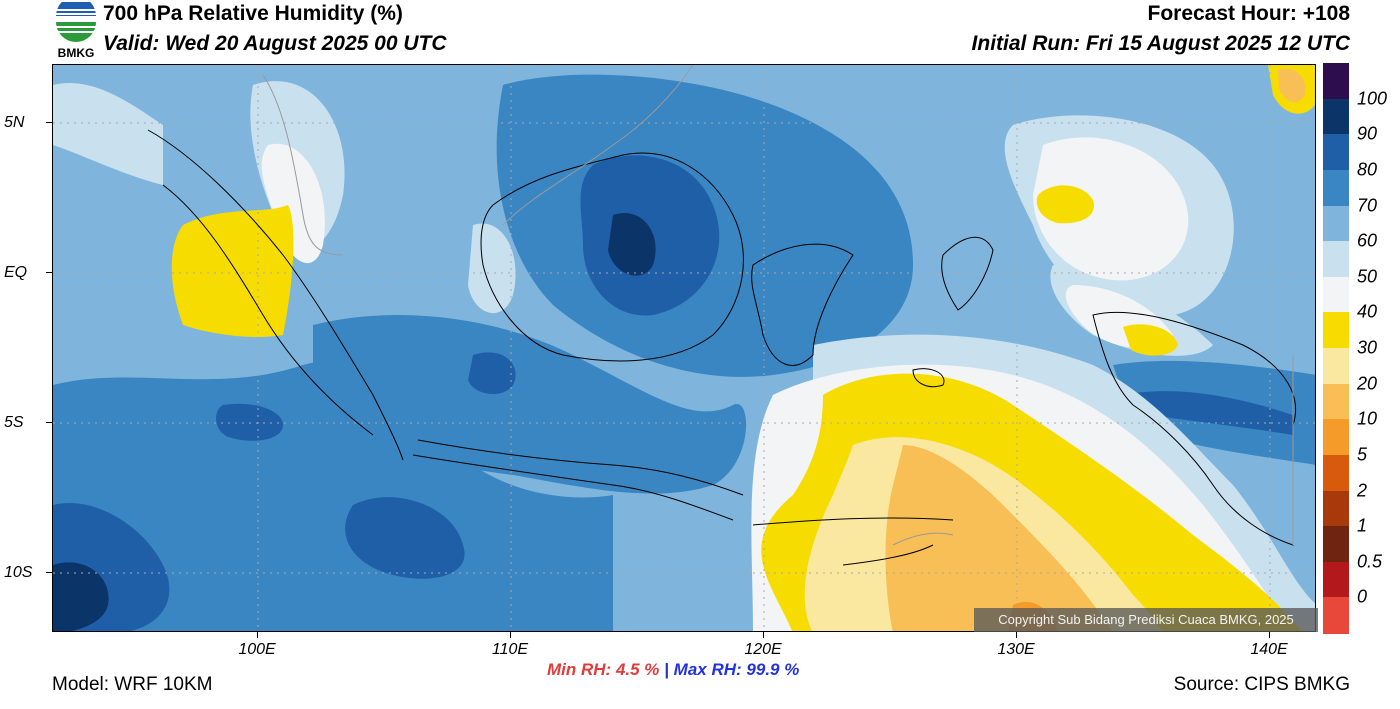  Describe the element at coordinates (1160, 43) in the screenshot. I see `initial-run: Initial Run: Fri 15 August 2025 12 UTC` at that location.